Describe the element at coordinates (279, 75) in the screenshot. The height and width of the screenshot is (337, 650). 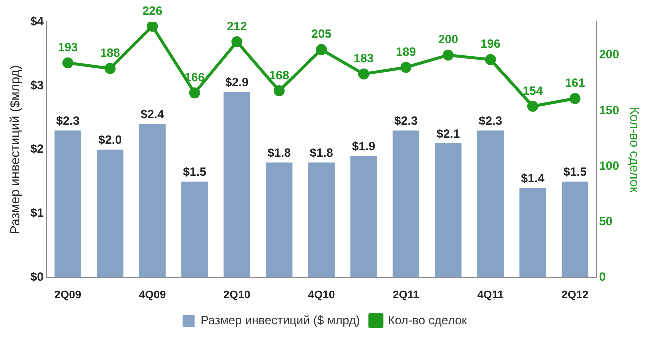
I see `data-label: 168` at that location.